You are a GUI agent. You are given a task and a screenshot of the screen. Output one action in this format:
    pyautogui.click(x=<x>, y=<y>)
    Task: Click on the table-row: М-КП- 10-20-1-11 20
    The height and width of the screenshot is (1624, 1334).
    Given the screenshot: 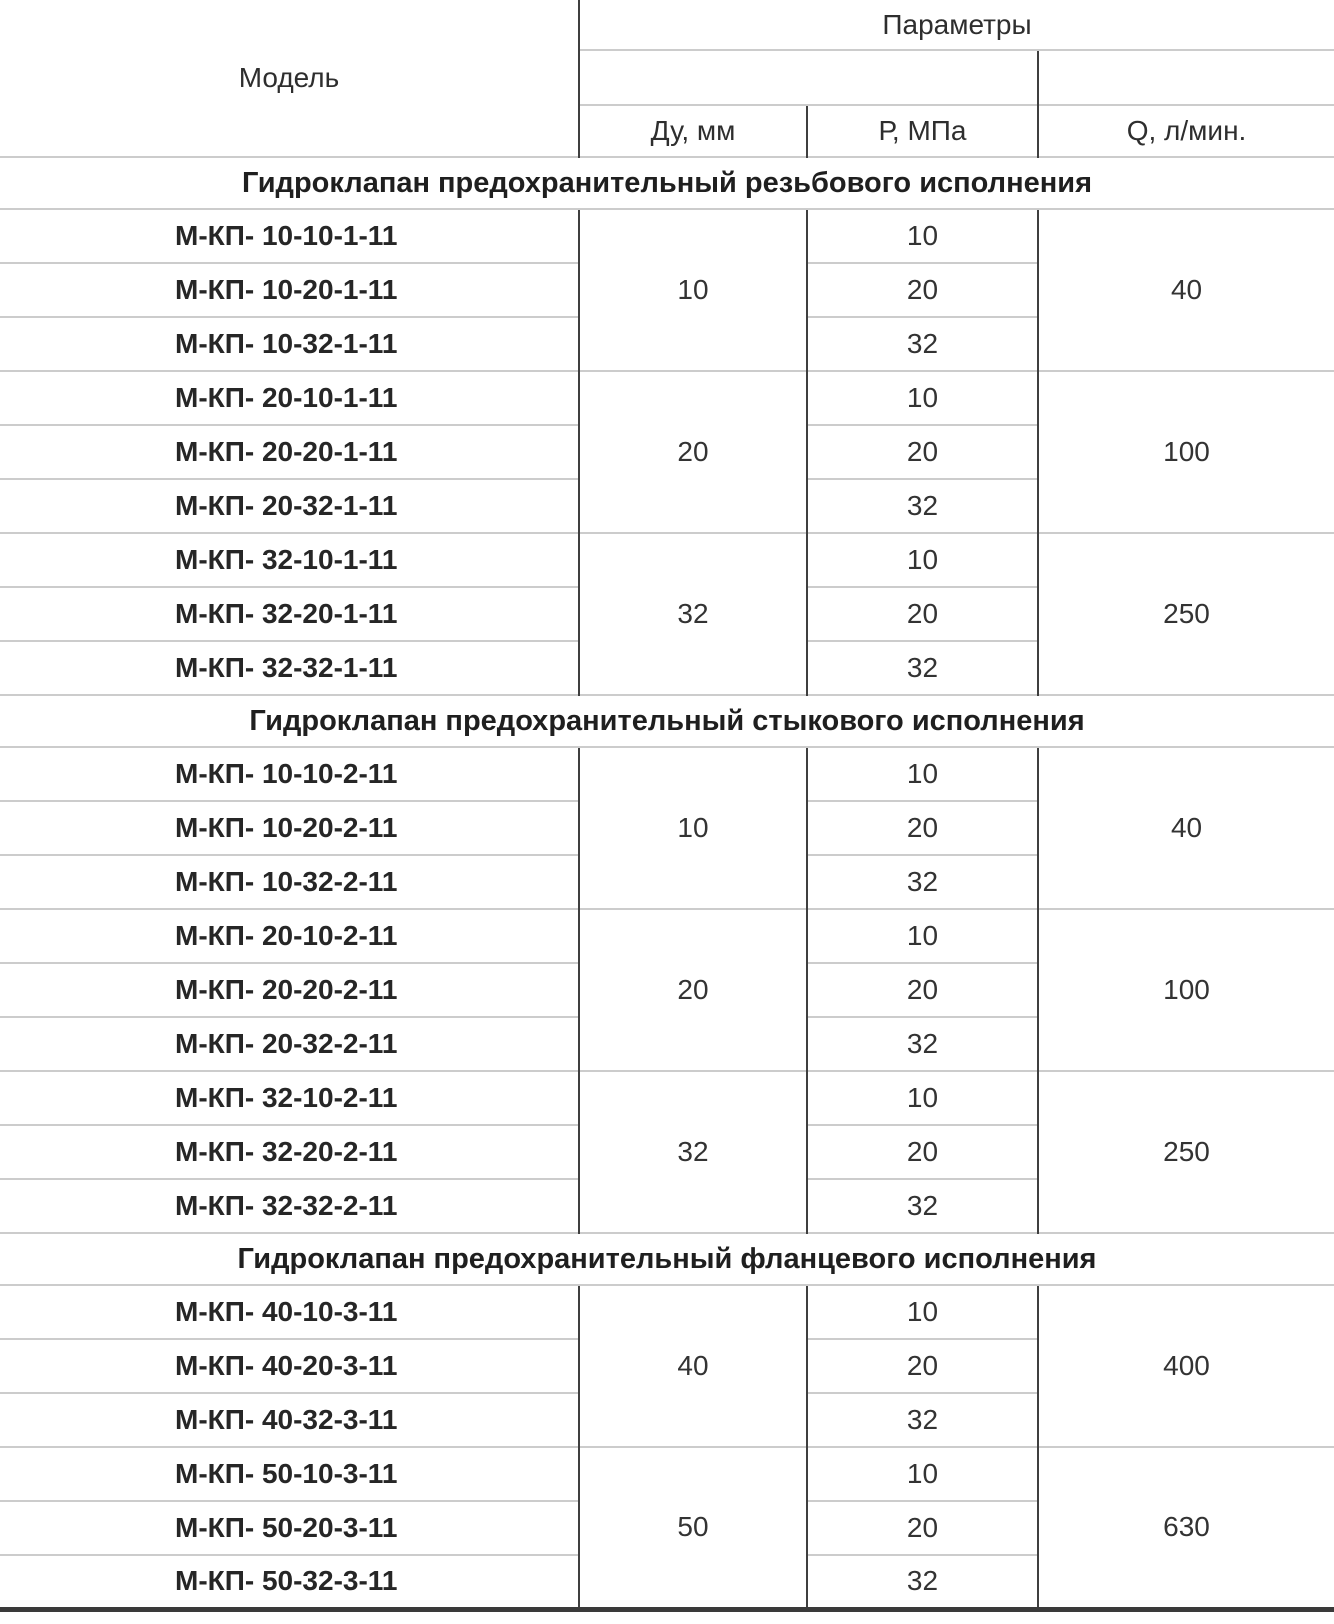 What is the action you would take?
    pyautogui.click(x=667, y=289)
    